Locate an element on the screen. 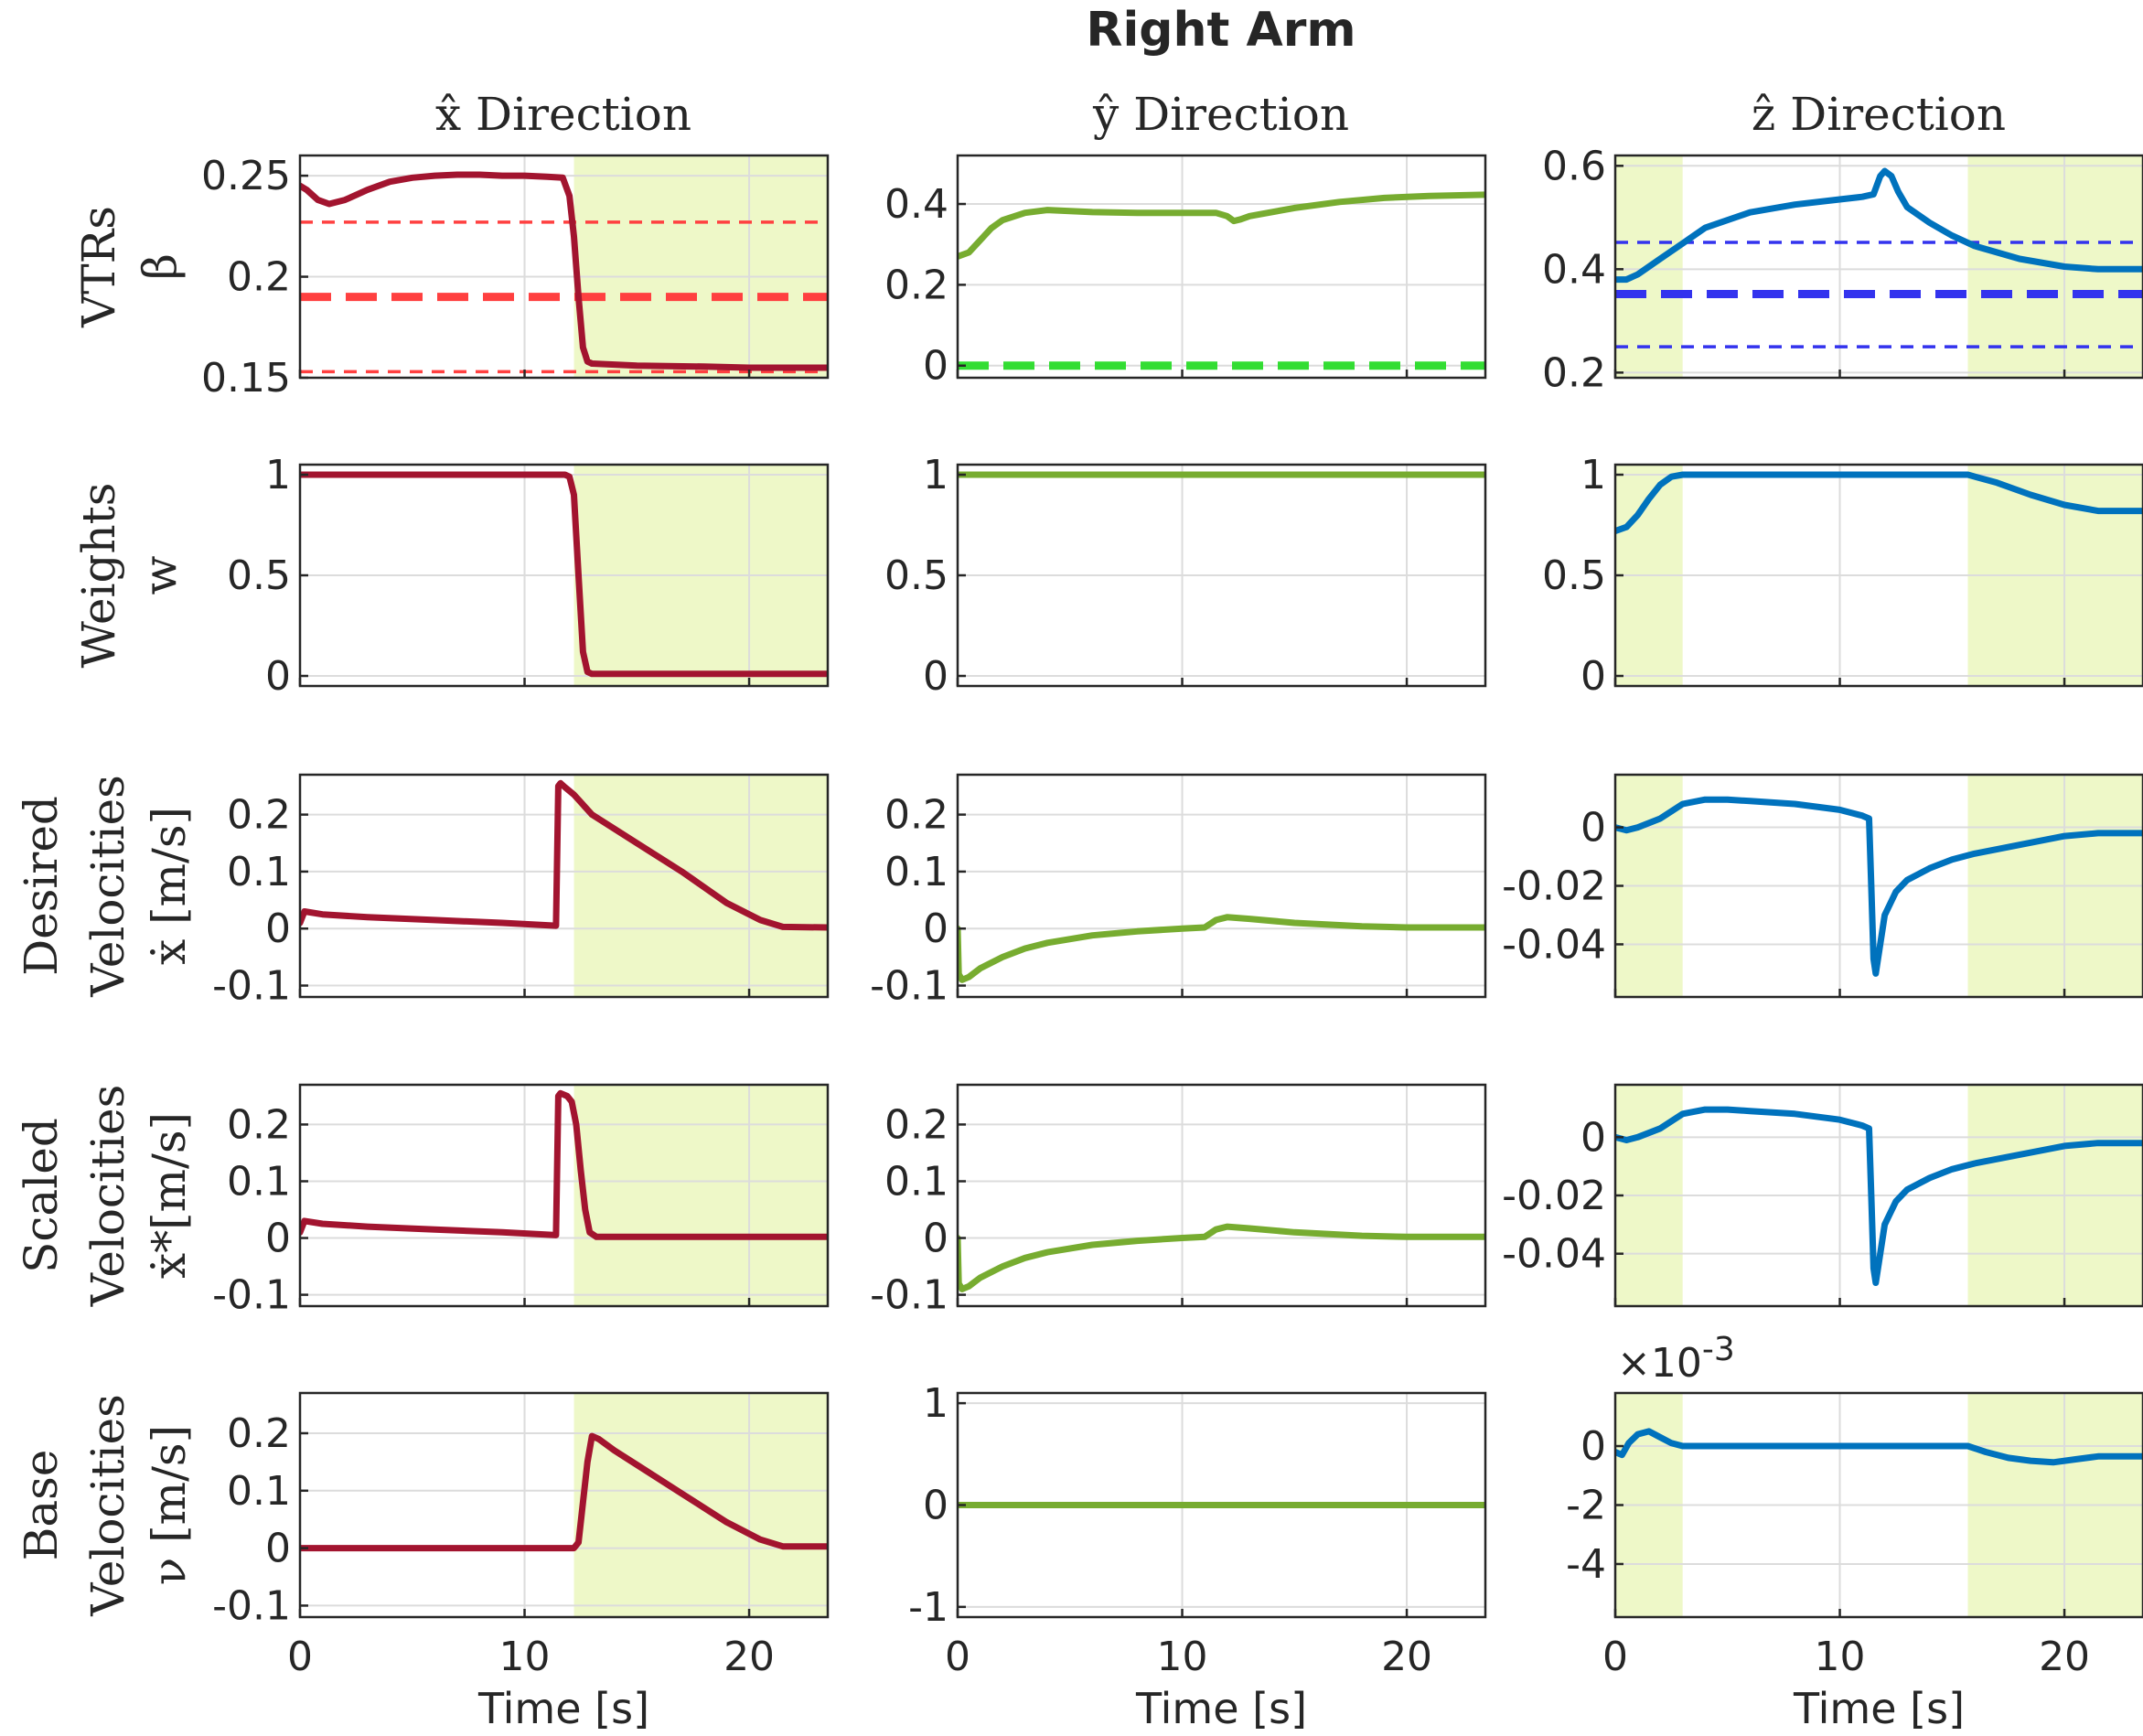 The width and height of the screenshot is (2143, 1736). panel-w-z: 00.51 is located at coordinates (1842, 576).